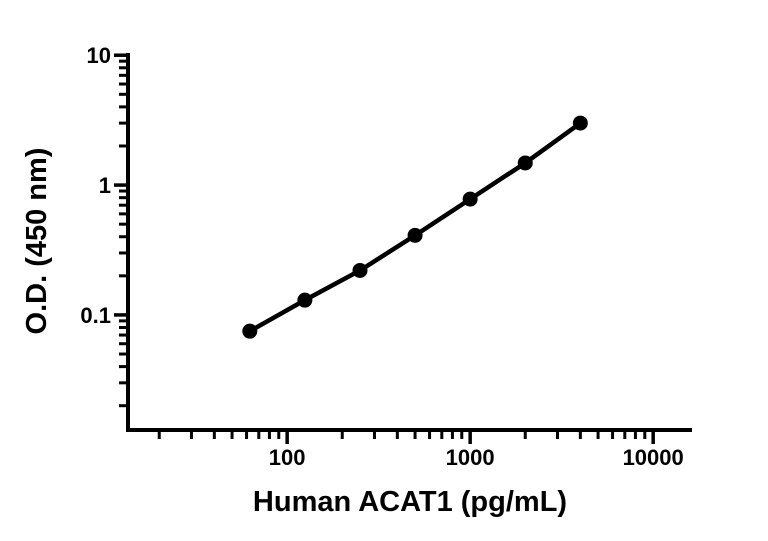 Image resolution: width=768 pixels, height=541 pixels. Describe the element at coordinates (410, 502) in the screenshot. I see `x-axis-title: Human ACAT1 (pg/mL)` at that location.